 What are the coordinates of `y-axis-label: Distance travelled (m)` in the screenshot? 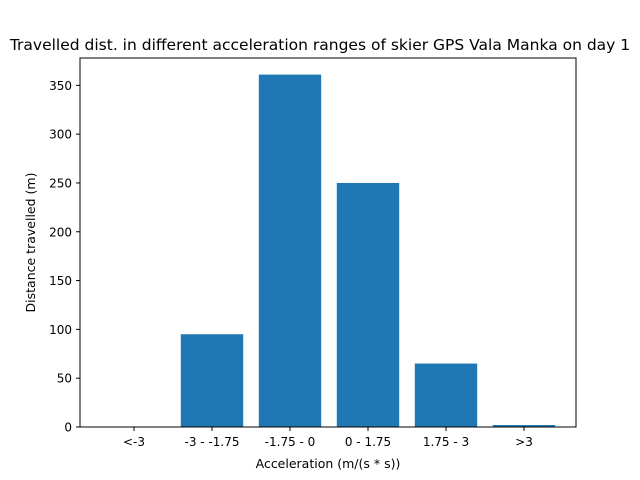 It's located at (30, 243).